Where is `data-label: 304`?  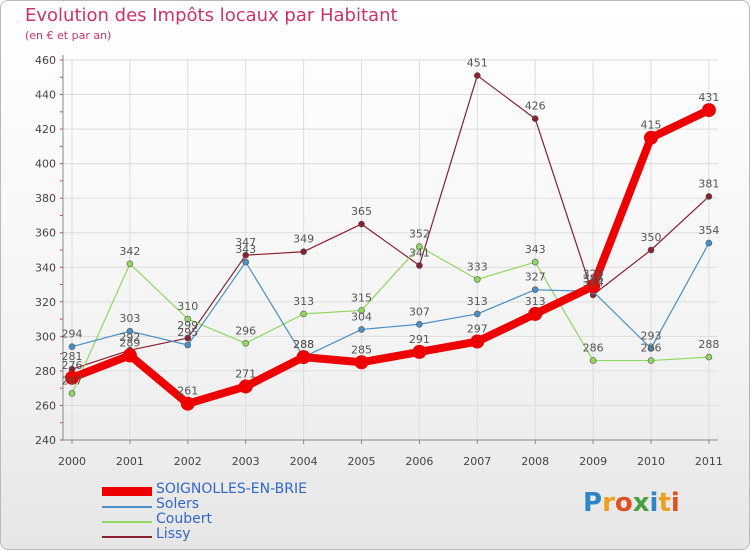 data-label: 304 is located at coordinates (361, 316).